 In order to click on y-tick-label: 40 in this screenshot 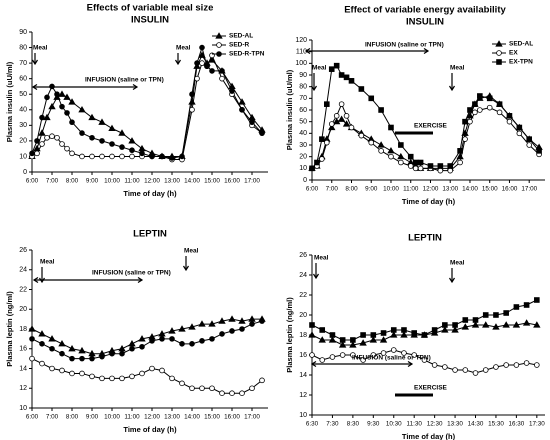, I will do `click(303, 133)`.